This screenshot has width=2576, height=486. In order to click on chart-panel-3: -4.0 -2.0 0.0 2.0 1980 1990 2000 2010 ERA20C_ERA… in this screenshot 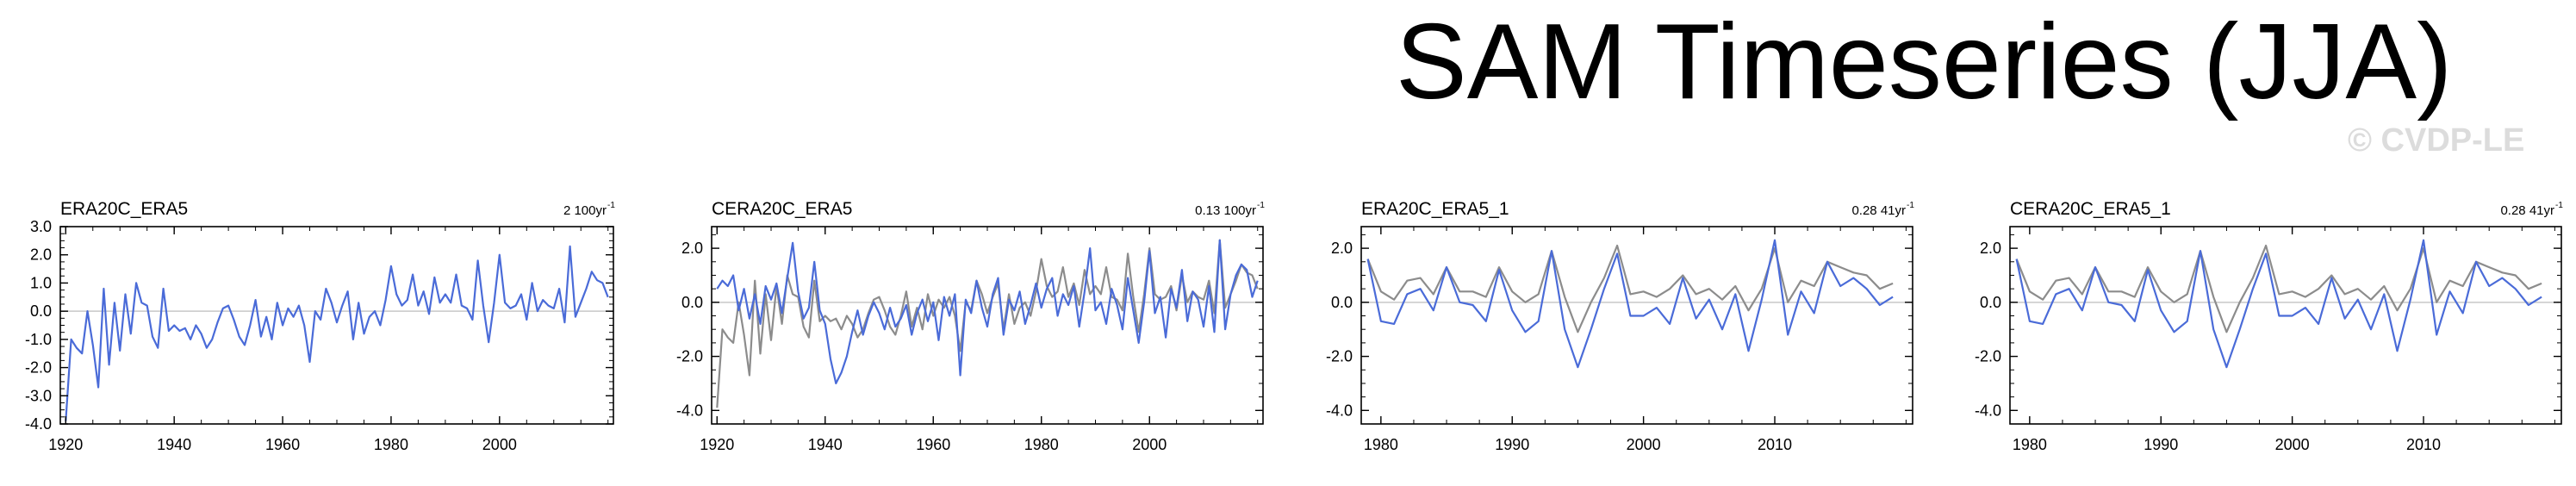, I will do `click(1620, 326)`.